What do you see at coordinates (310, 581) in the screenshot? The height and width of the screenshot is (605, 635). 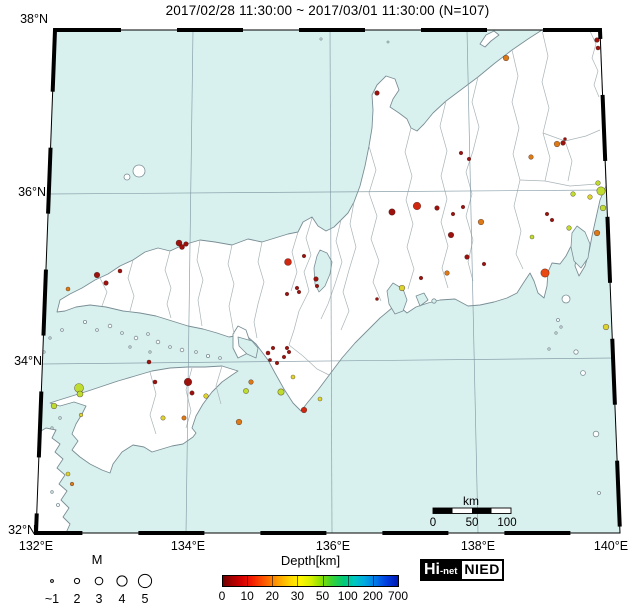 I see `depth-colorbar` at bounding box center [310, 581].